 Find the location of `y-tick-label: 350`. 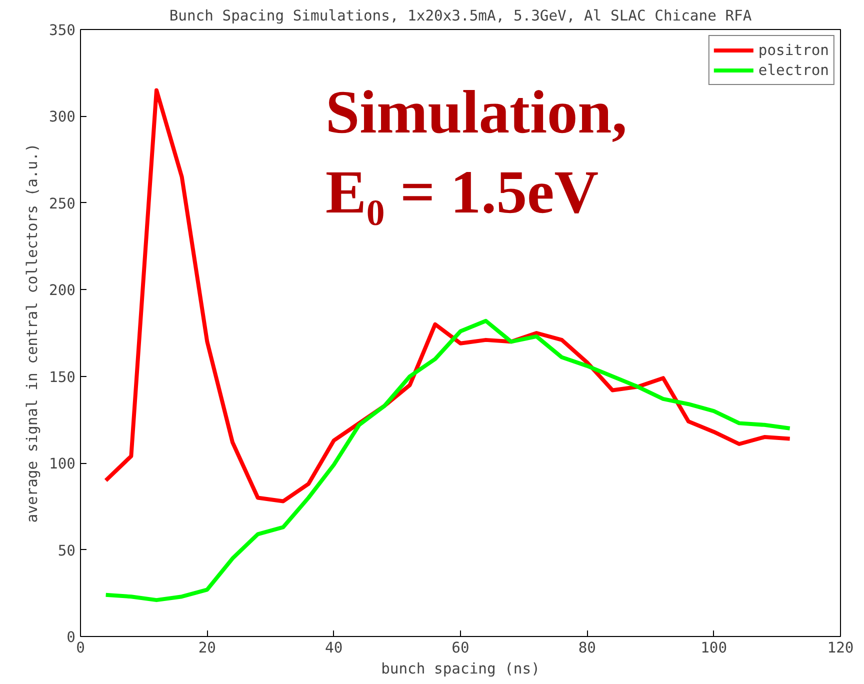

y-tick-label: 350 is located at coordinates (62, 30).